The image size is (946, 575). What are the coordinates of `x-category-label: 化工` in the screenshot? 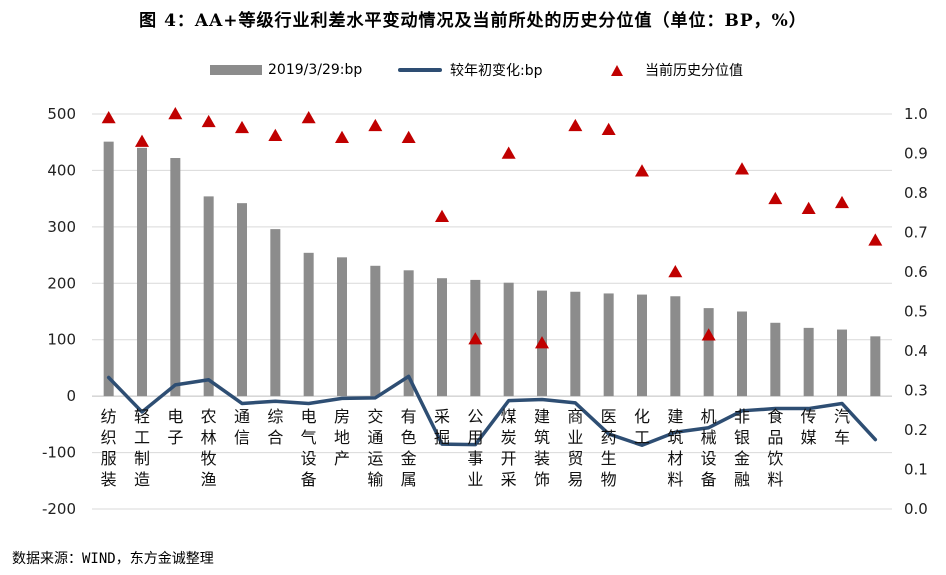 It's located at (642, 427).